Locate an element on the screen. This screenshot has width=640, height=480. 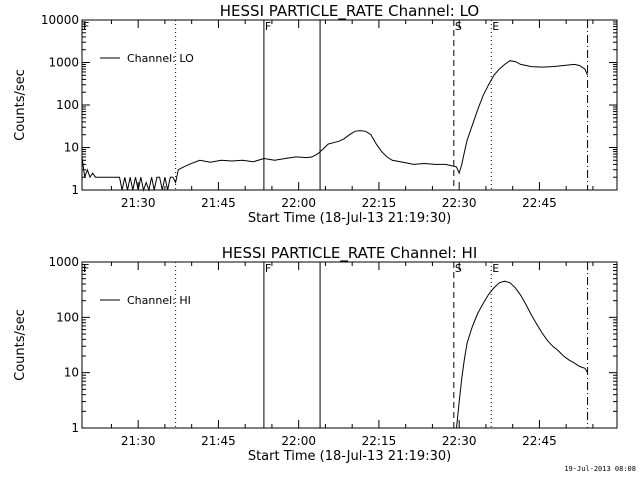
series-line is located at coordinates (522, 354).